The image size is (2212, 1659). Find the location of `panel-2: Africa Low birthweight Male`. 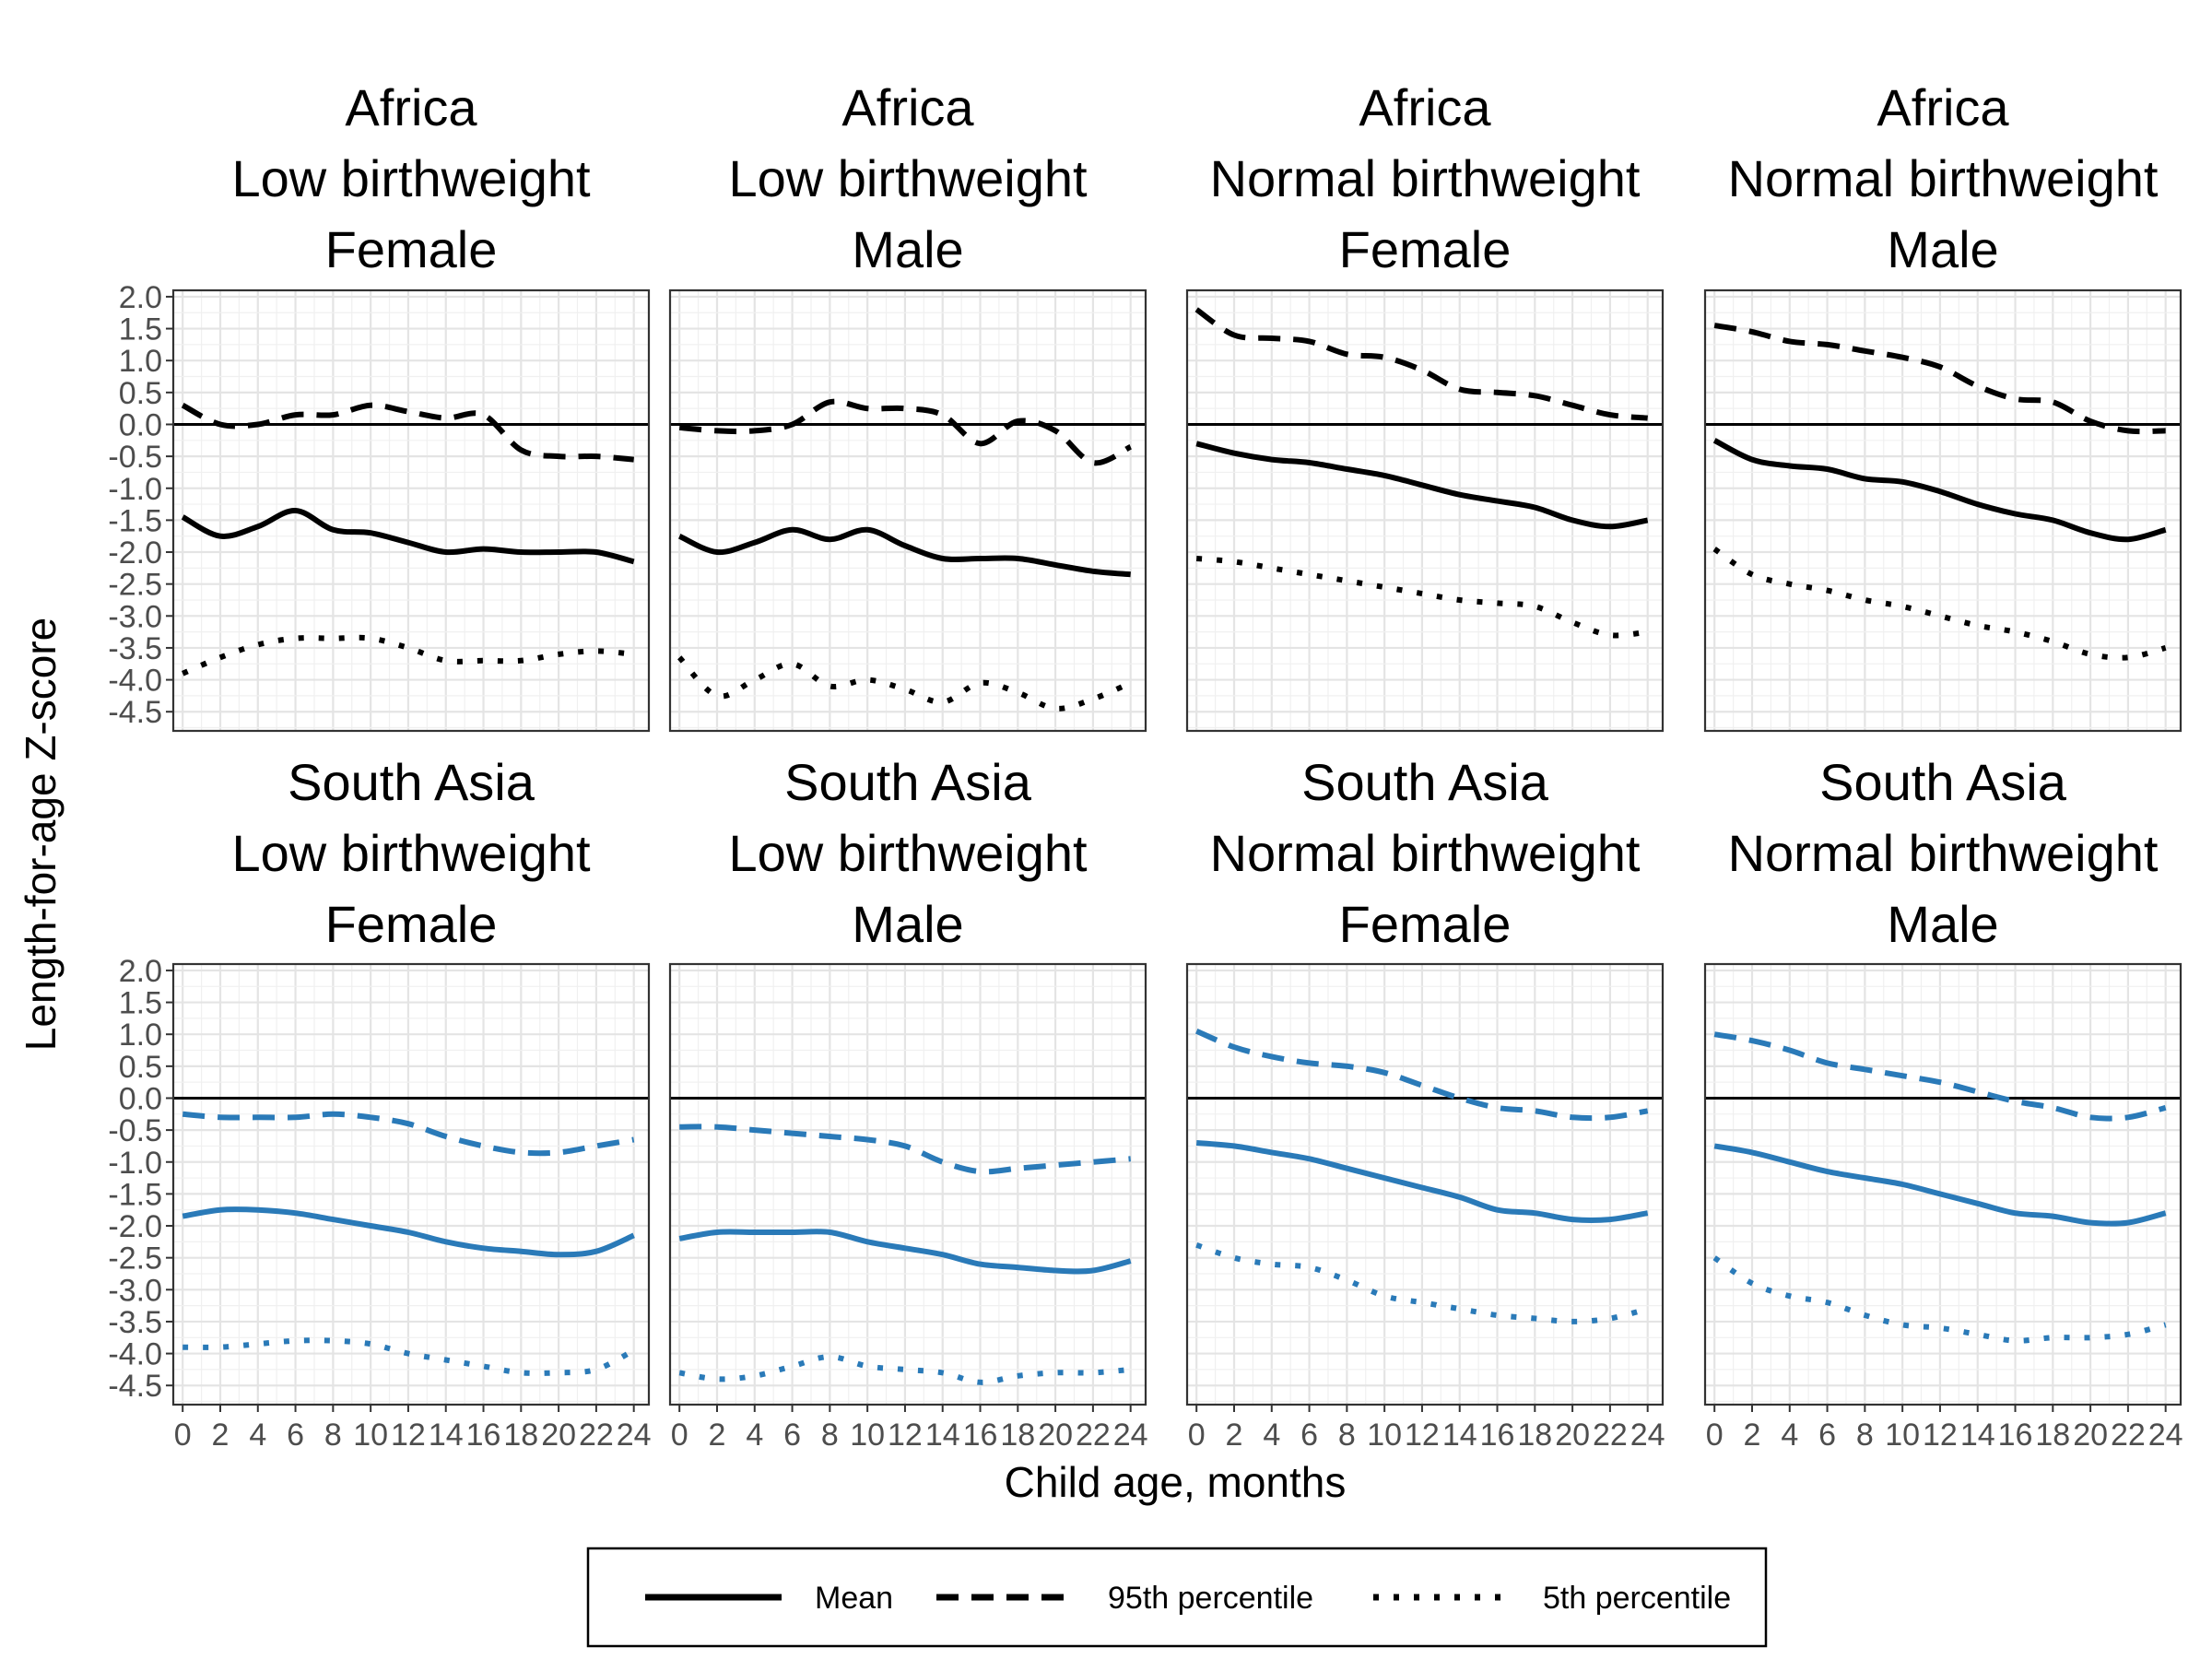

panel-2: Africa Low birthweight Male is located at coordinates (907, 405).